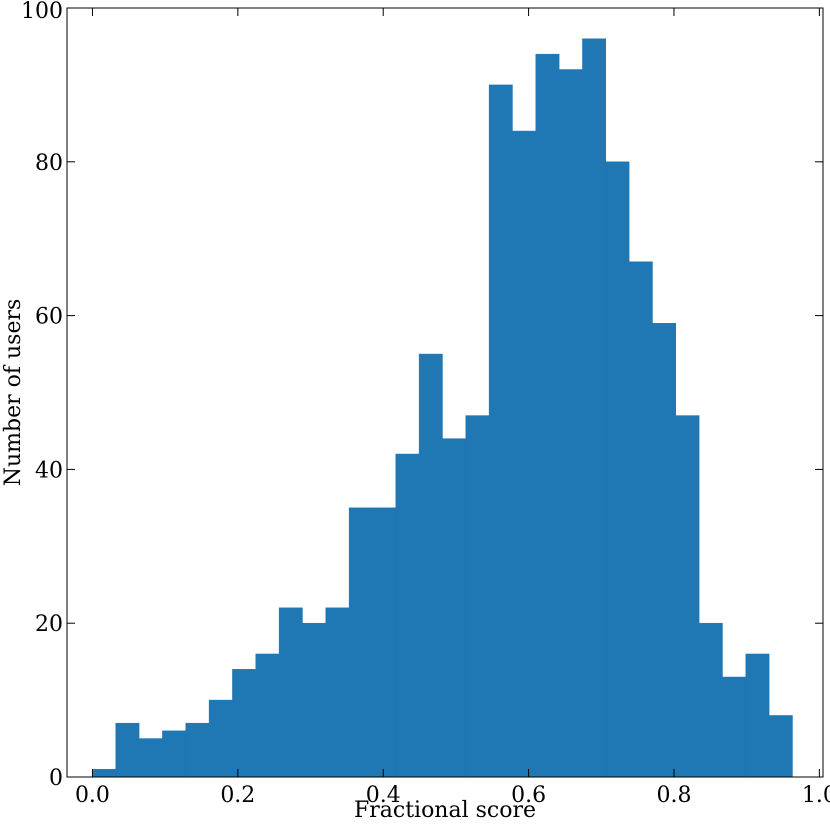 The image size is (830, 826). Describe the element at coordinates (816, 795) in the screenshot. I see `x-tick-label: 1.0` at that location.